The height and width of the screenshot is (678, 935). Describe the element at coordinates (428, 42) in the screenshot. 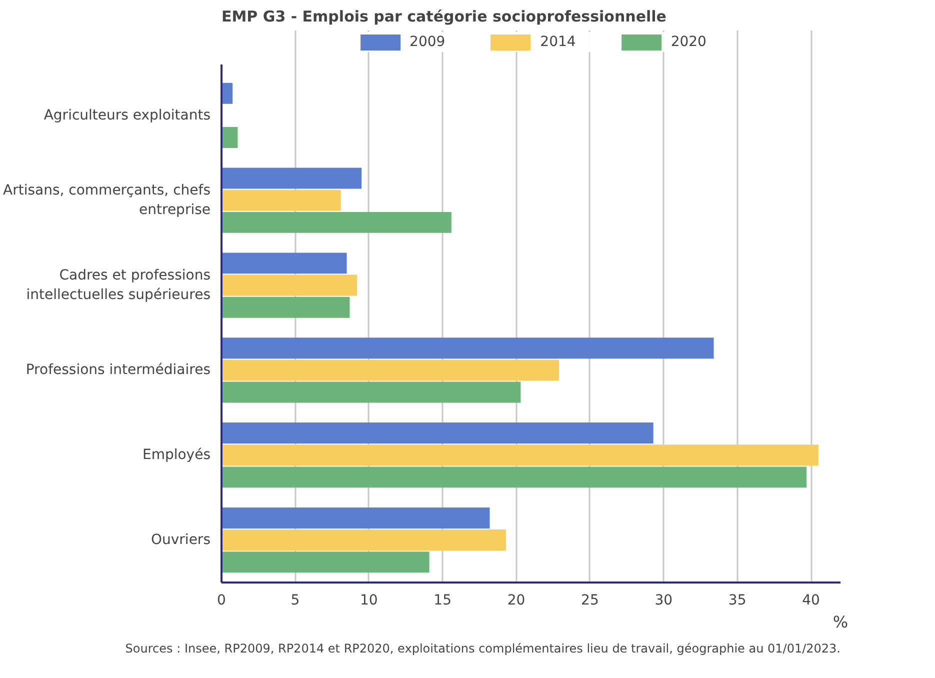

I see `legend-label: 2009` at that location.